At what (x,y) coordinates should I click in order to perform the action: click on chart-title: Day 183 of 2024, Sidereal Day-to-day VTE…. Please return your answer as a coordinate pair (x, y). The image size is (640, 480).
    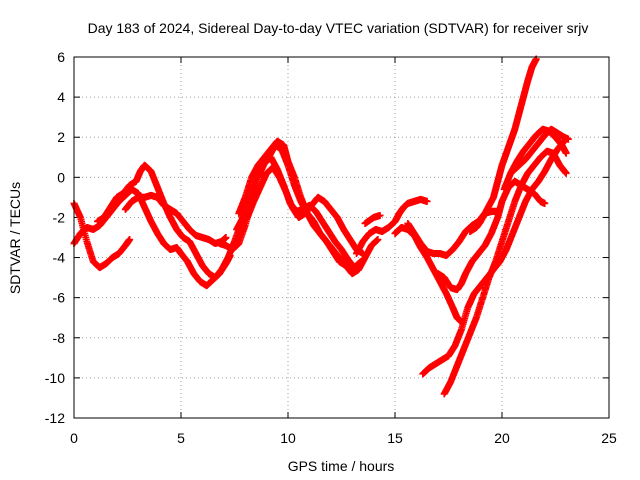
    Looking at the image, I should click on (338, 28).